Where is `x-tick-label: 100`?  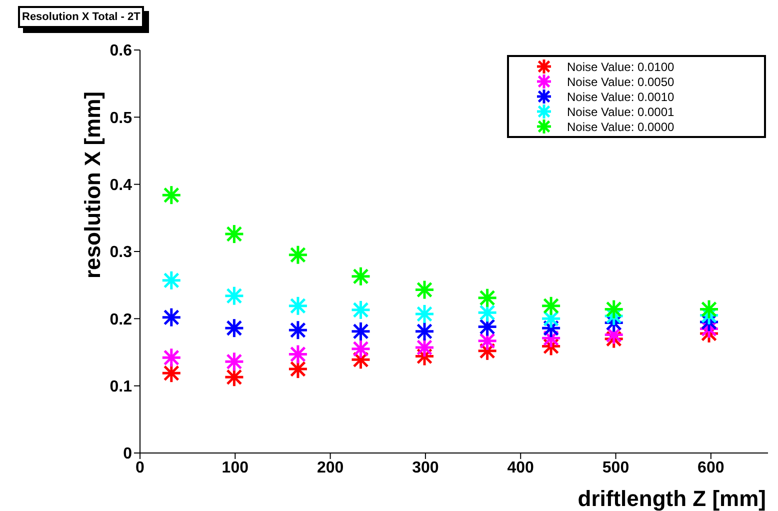
x-tick-label: 100 is located at coordinates (235, 467).